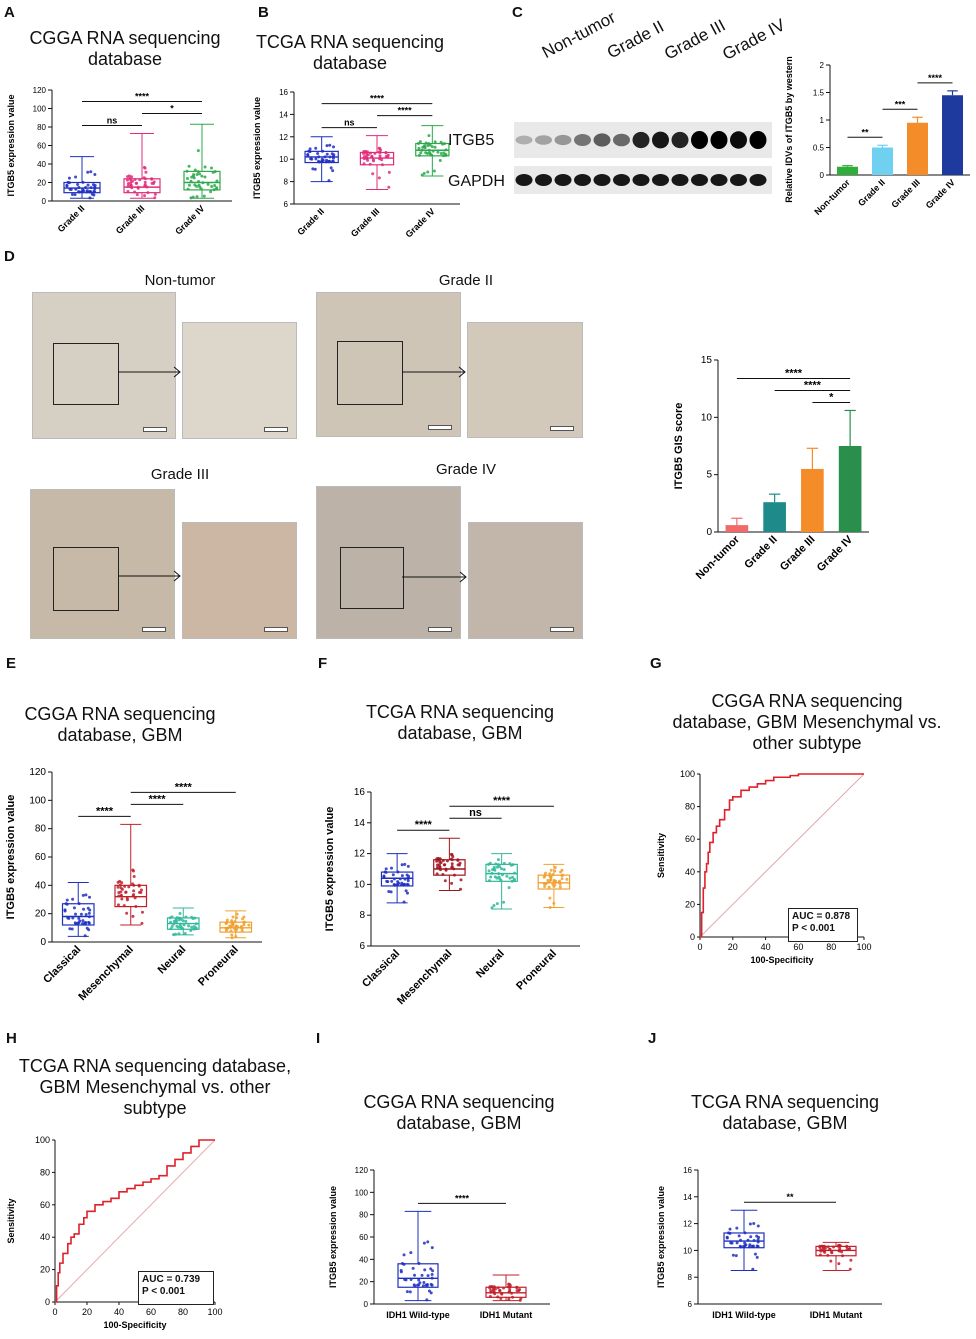 The height and width of the screenshot is (1339, 976). I want to click on panel-letter-h: H, so click(11, 1038).